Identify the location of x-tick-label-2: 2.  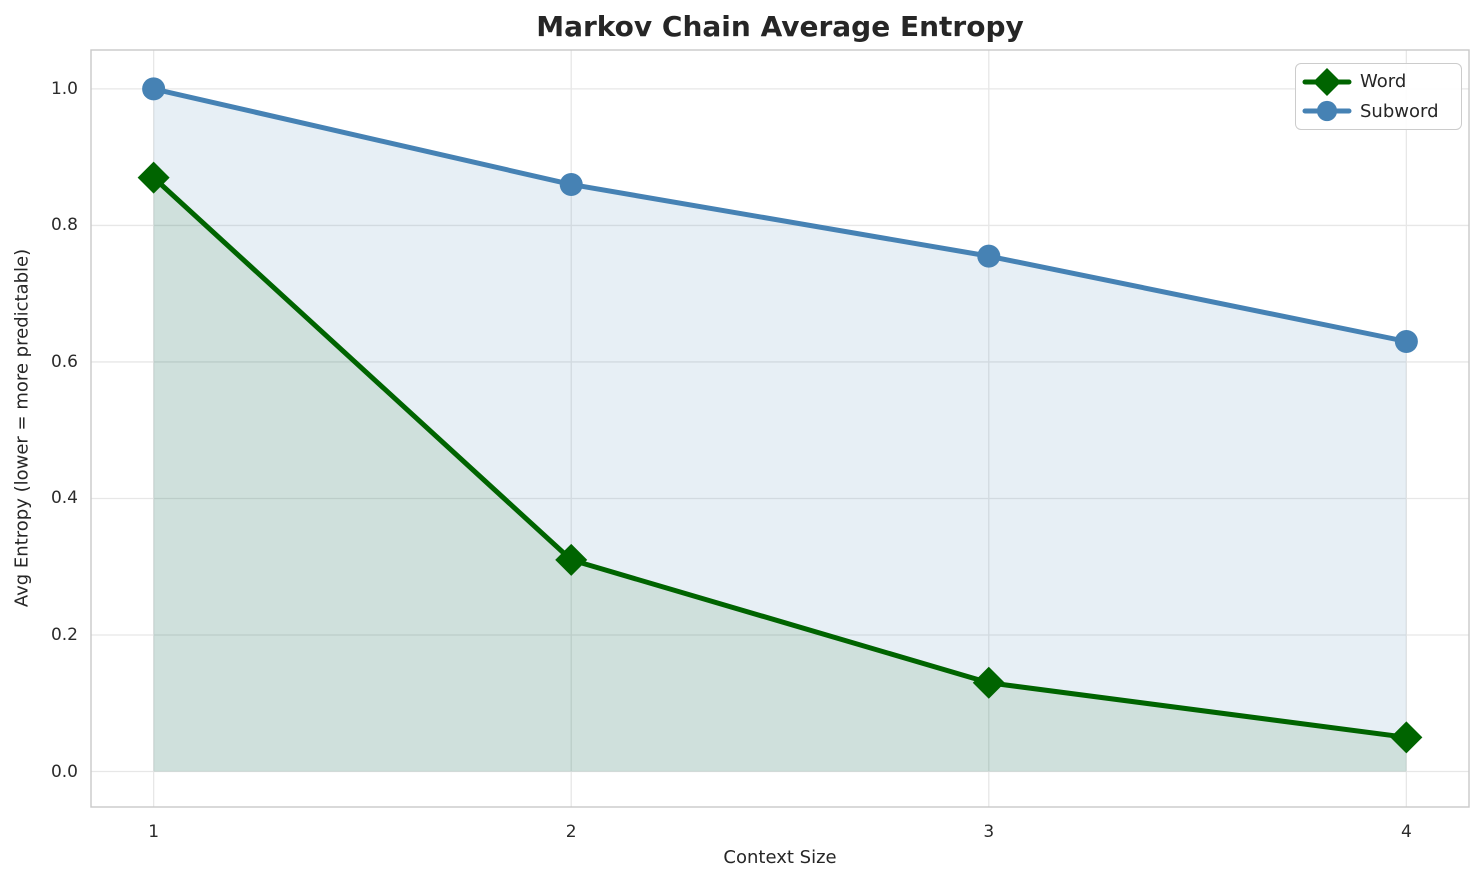
(571, 832).